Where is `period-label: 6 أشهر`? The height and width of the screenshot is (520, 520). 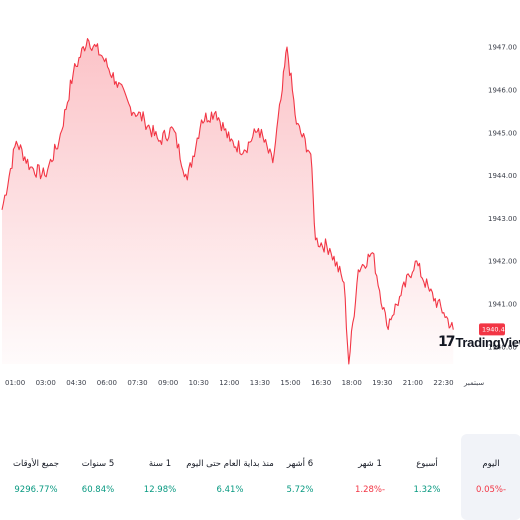
period-label: 6 أشهر is located at coordinates (300, 464).